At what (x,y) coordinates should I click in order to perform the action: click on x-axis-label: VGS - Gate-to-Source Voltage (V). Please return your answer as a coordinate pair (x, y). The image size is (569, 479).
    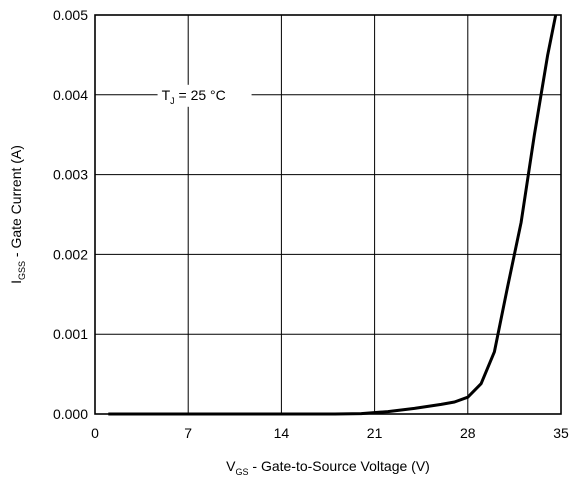
    Looking at the image, I should click on (328, 467).